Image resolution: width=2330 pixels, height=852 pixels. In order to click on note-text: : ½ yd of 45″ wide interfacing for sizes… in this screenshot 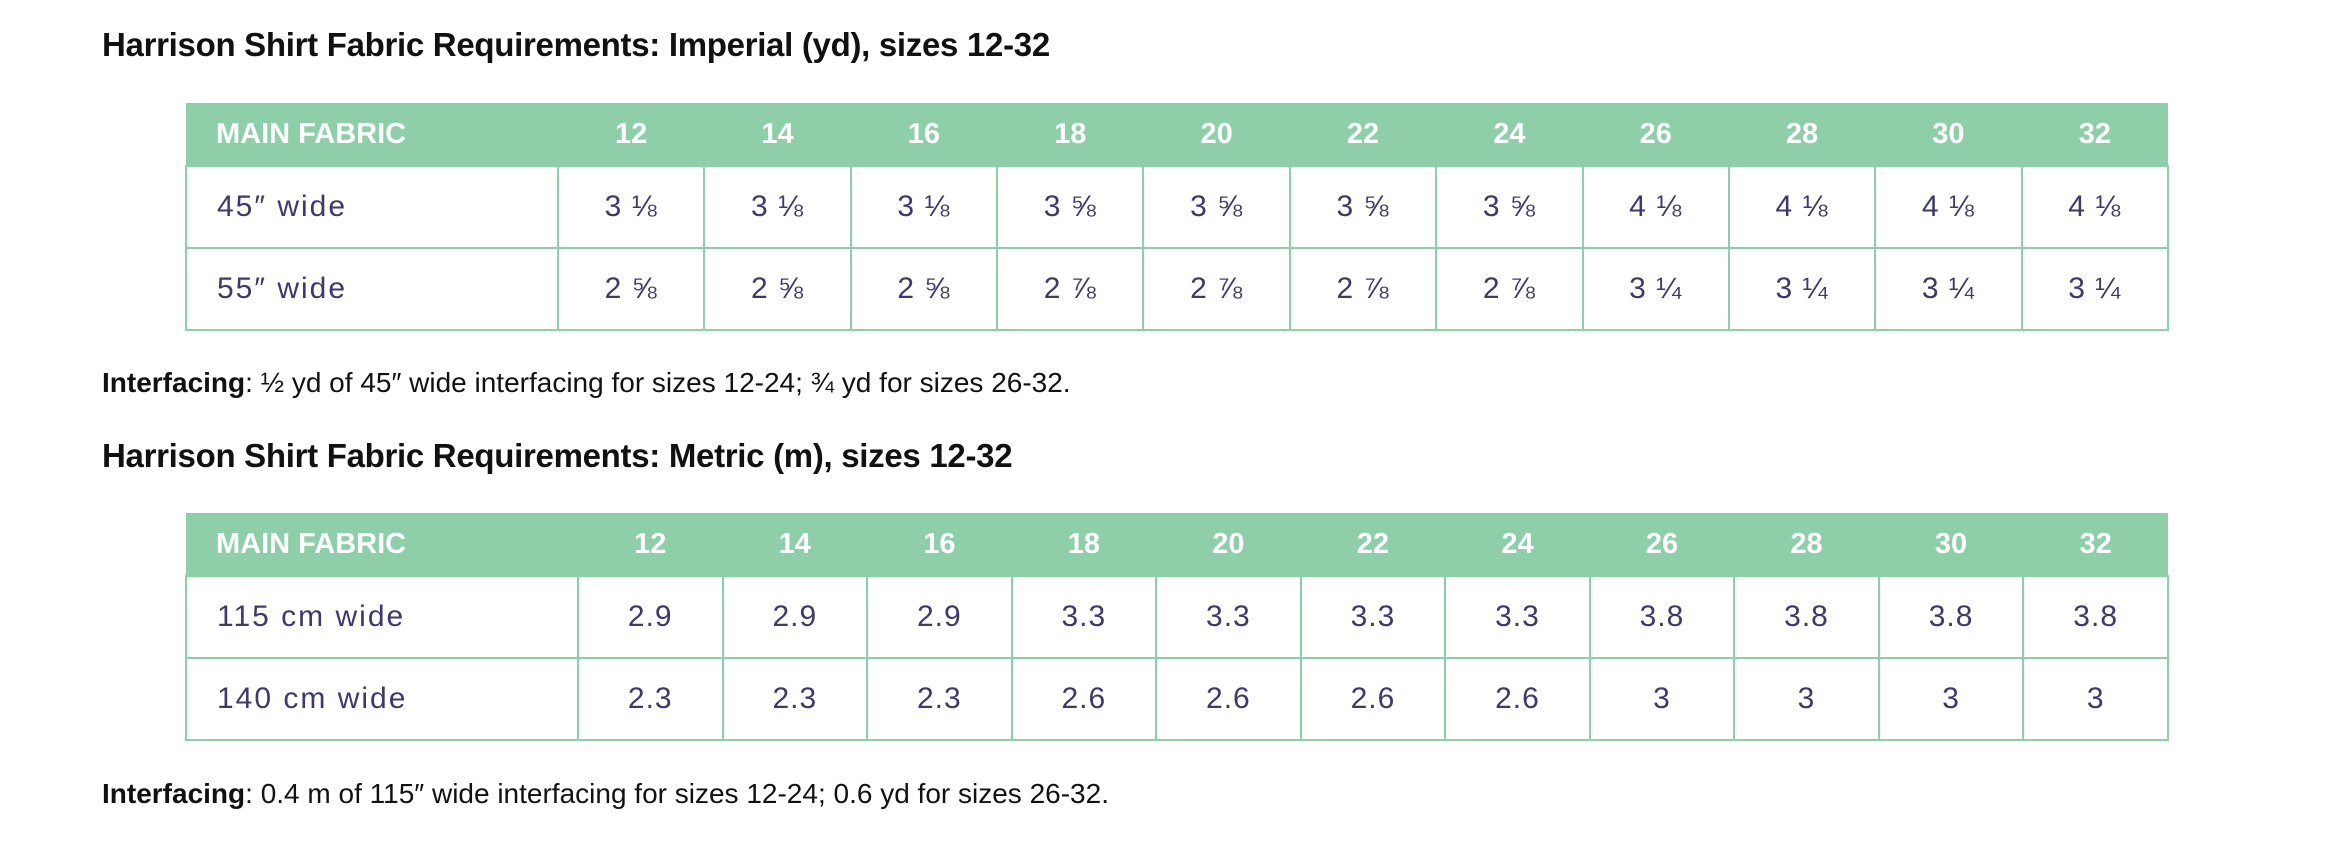, I will do `click(658, 382)`.